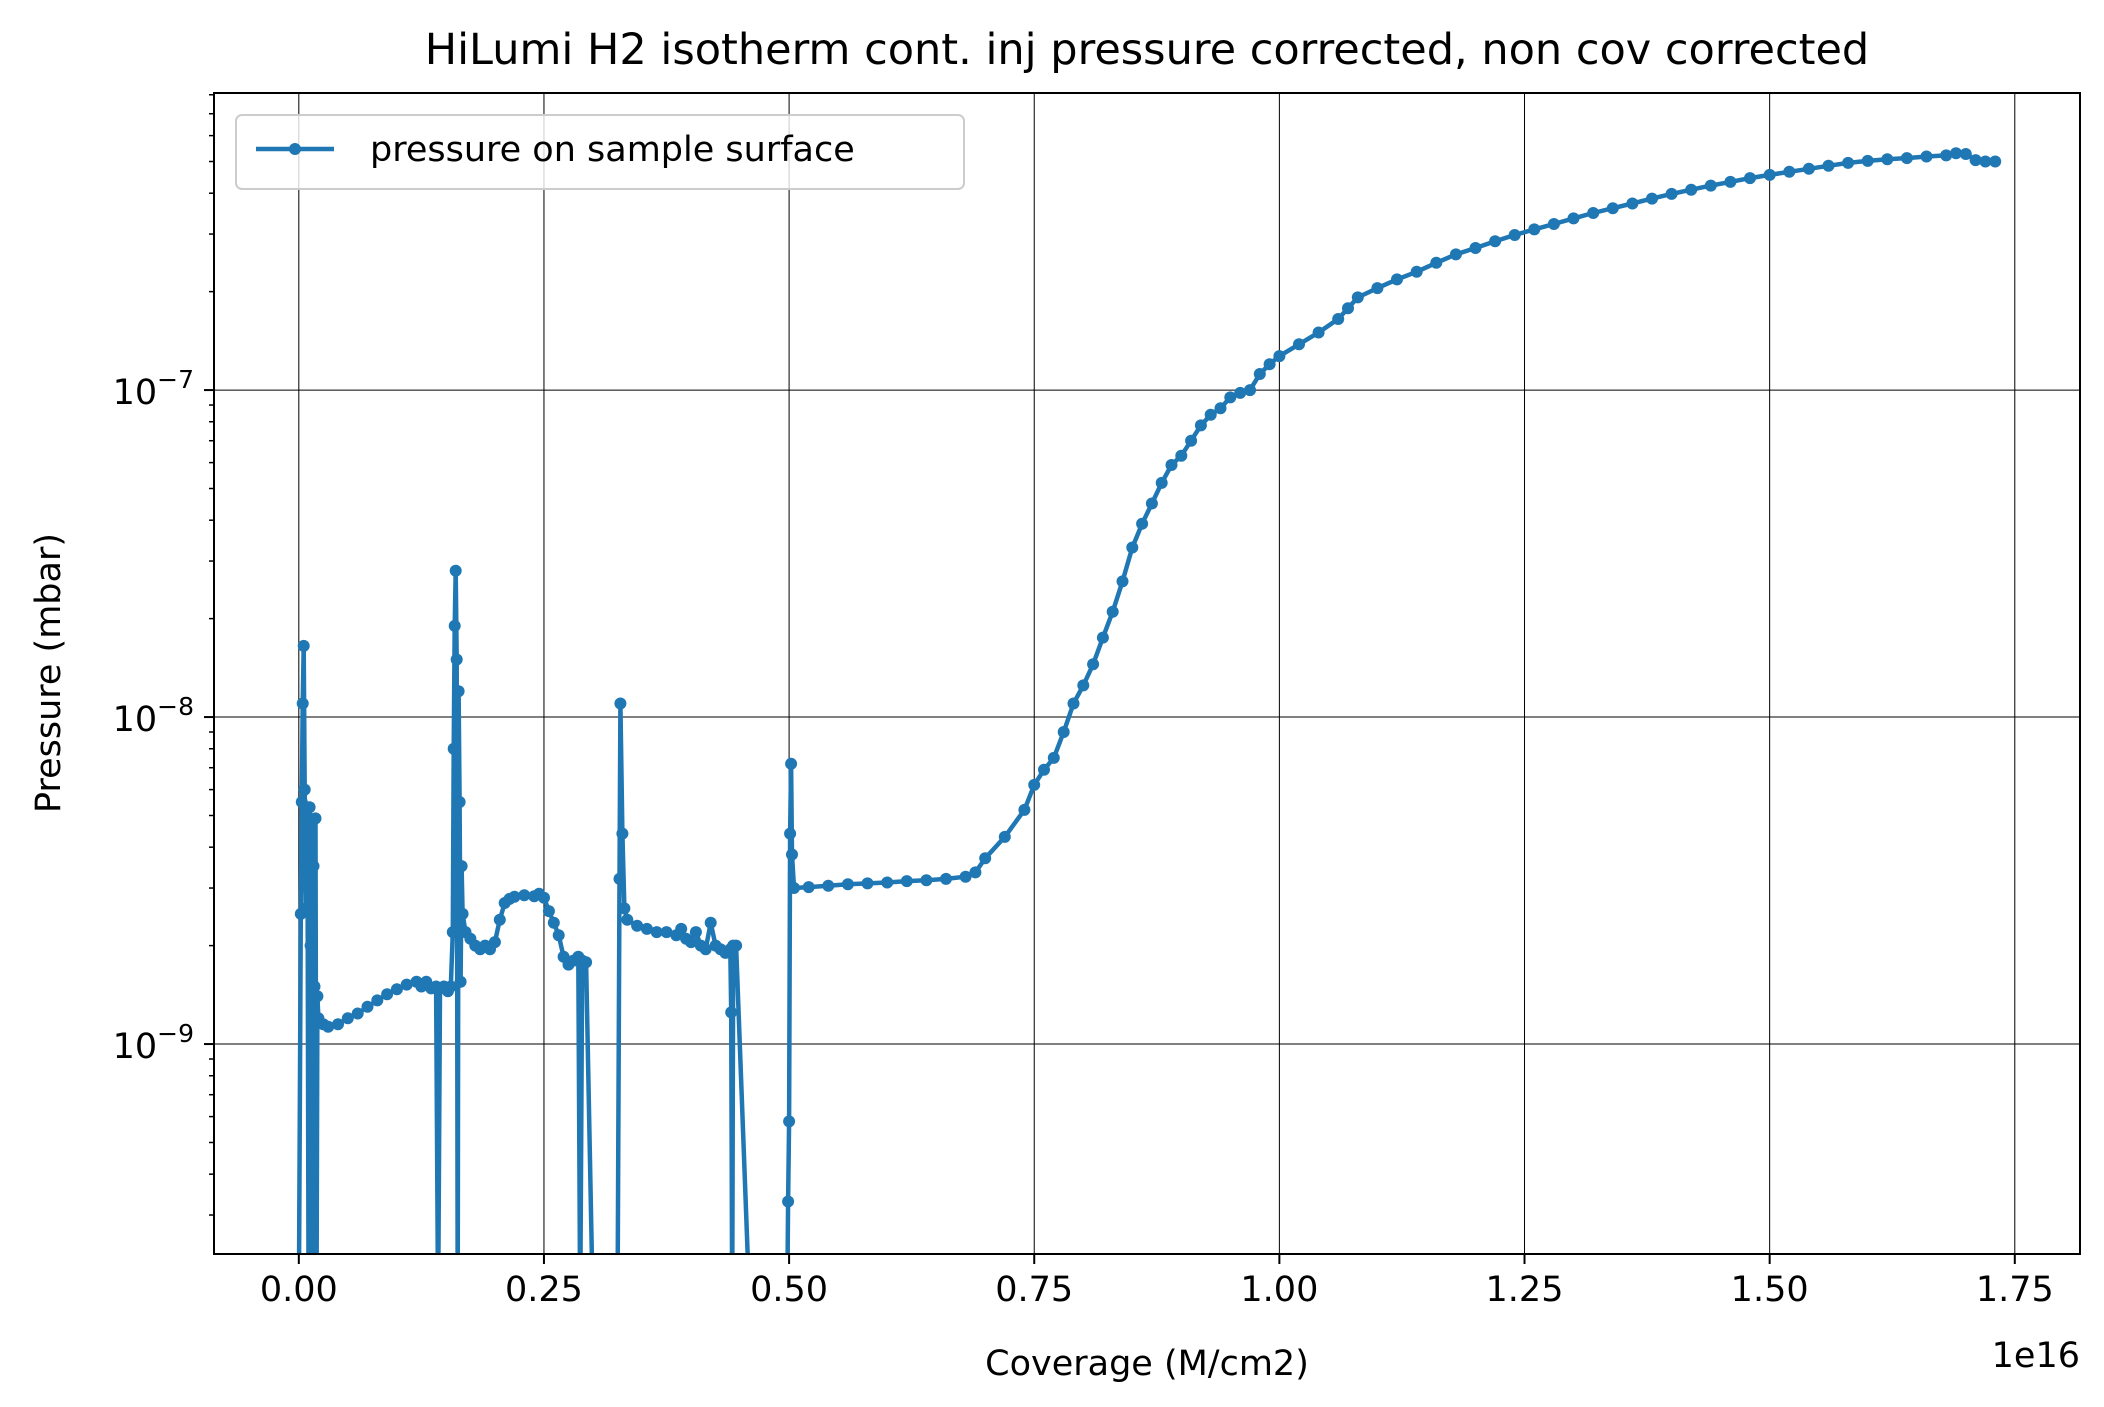 The width and height of the screenshot is (2104, 1407). Describe the element at coordinates (153, 1043) in the screenshot. I see `y-tick-label: 10⁻⁹` at that location.